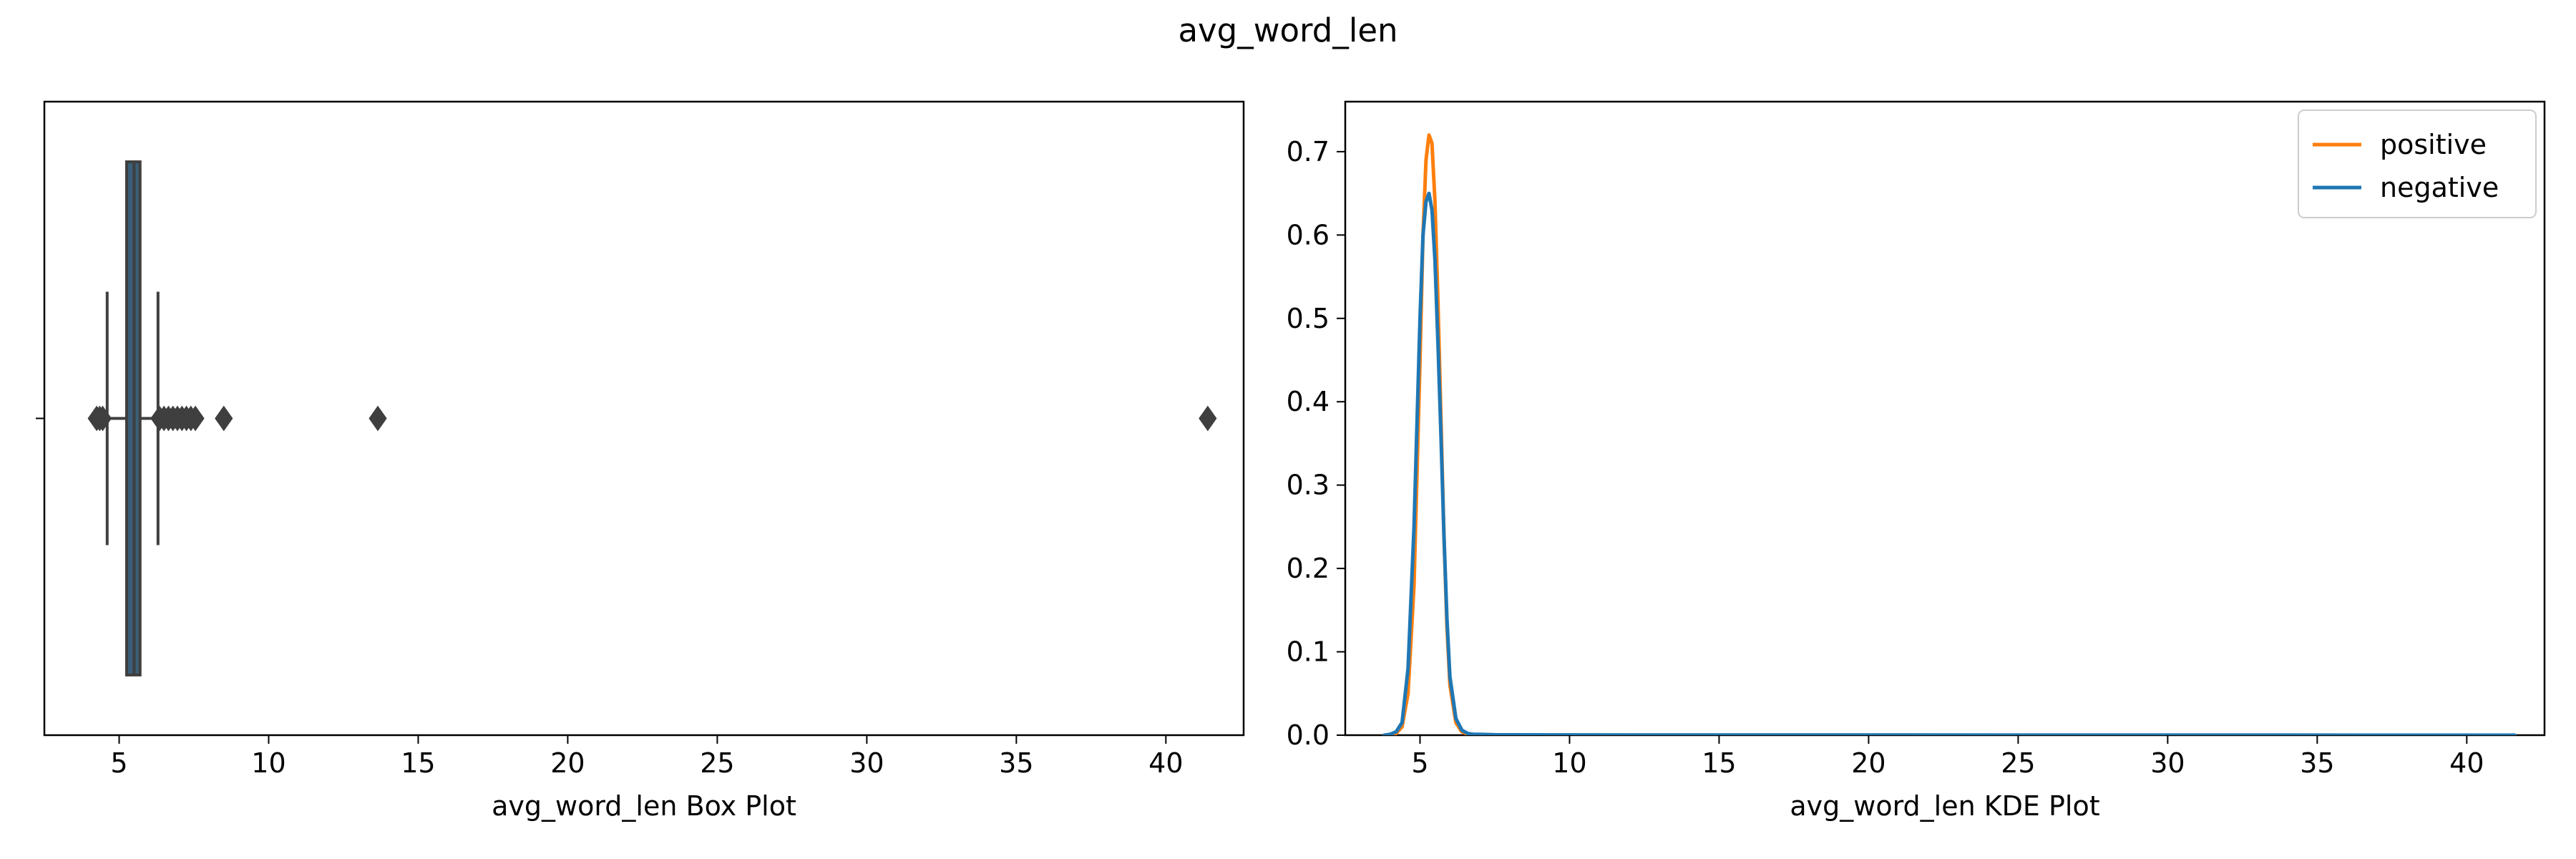 The width and height of the screenshot is (2576, 859). Describe the element at coordinates (1165, 763) in the screenshot. I see `box-x-tick-label: 40` at that location.